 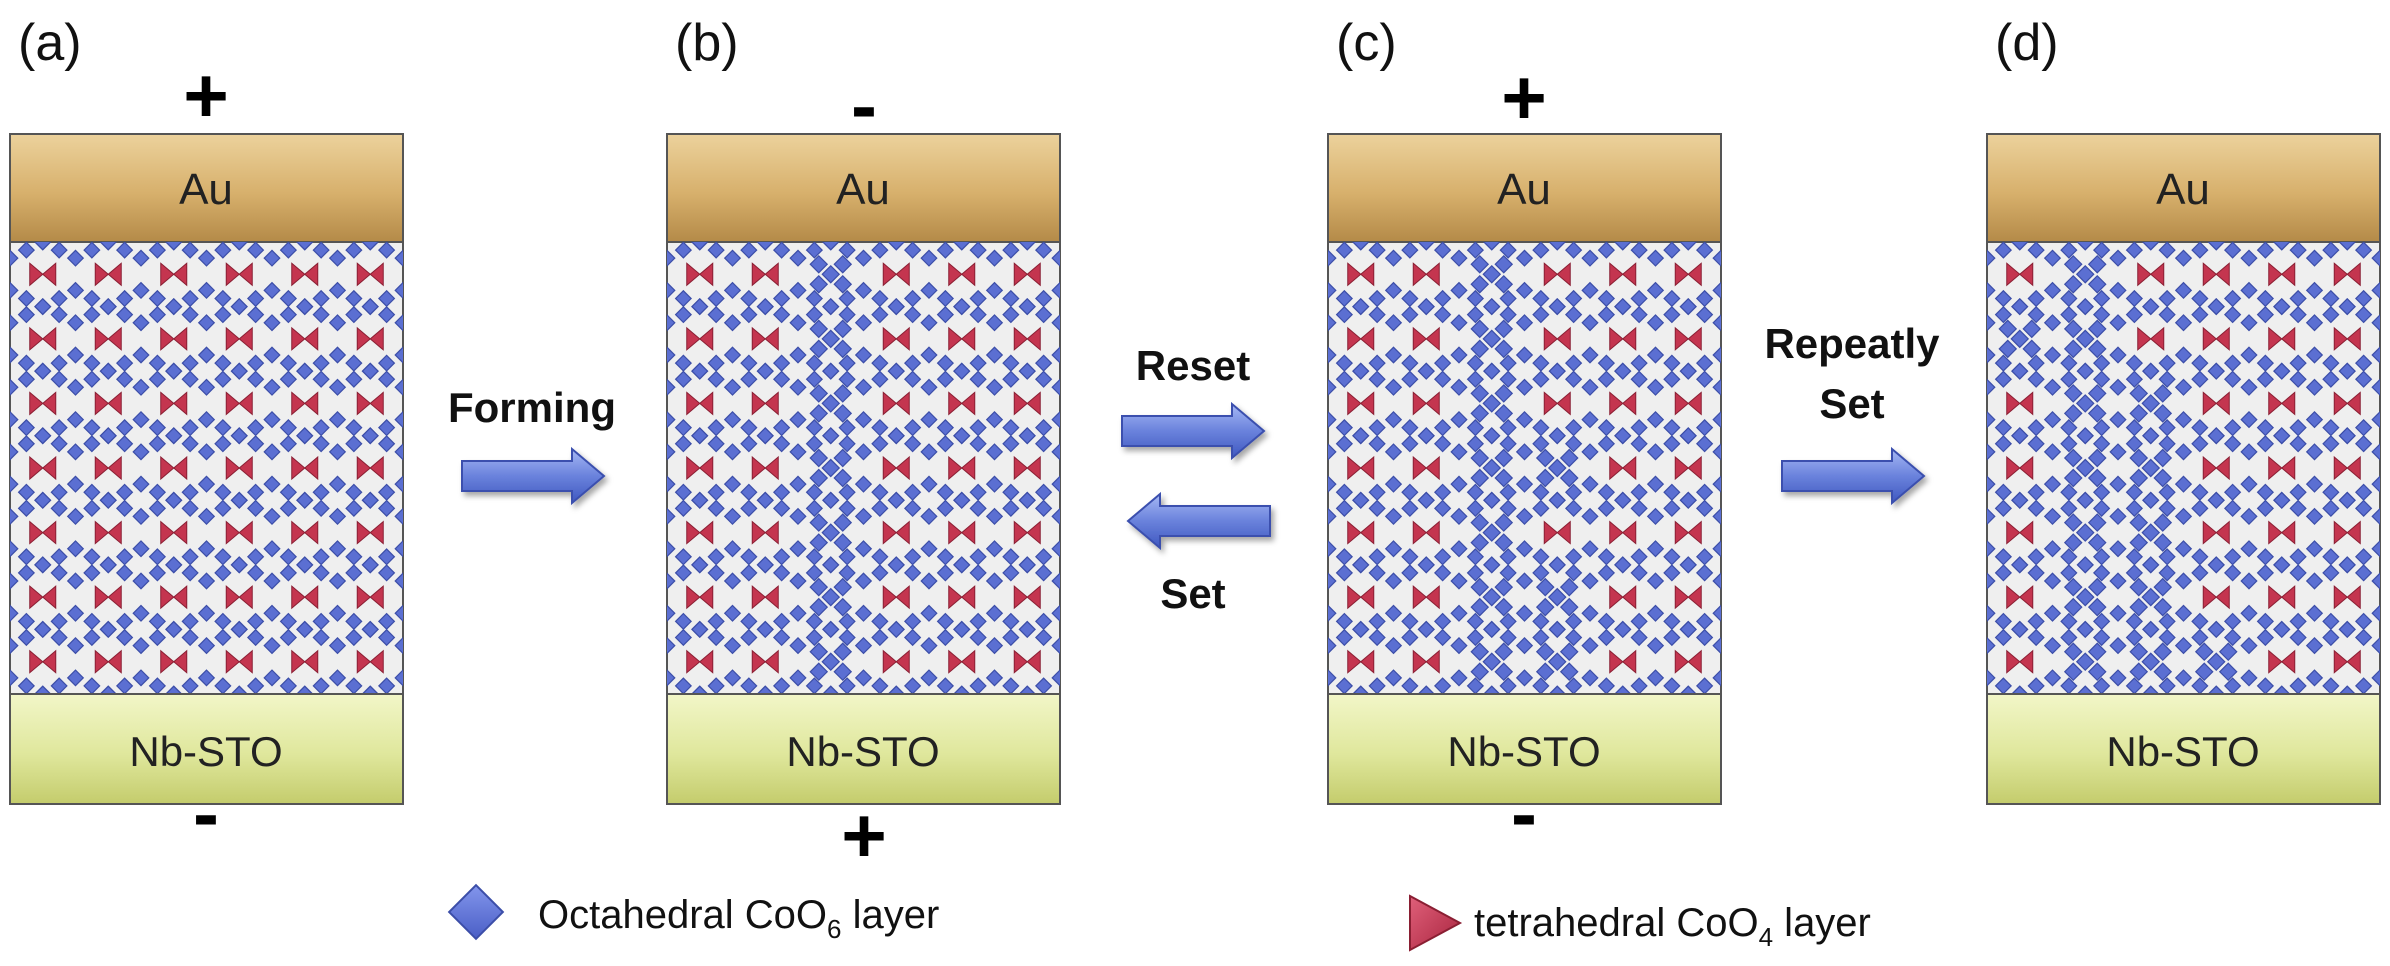 What do you see at coordinates (1524, 749) in the screenshot?
I see `nbsto-electrode-c` at bounding box center [1524, 749].